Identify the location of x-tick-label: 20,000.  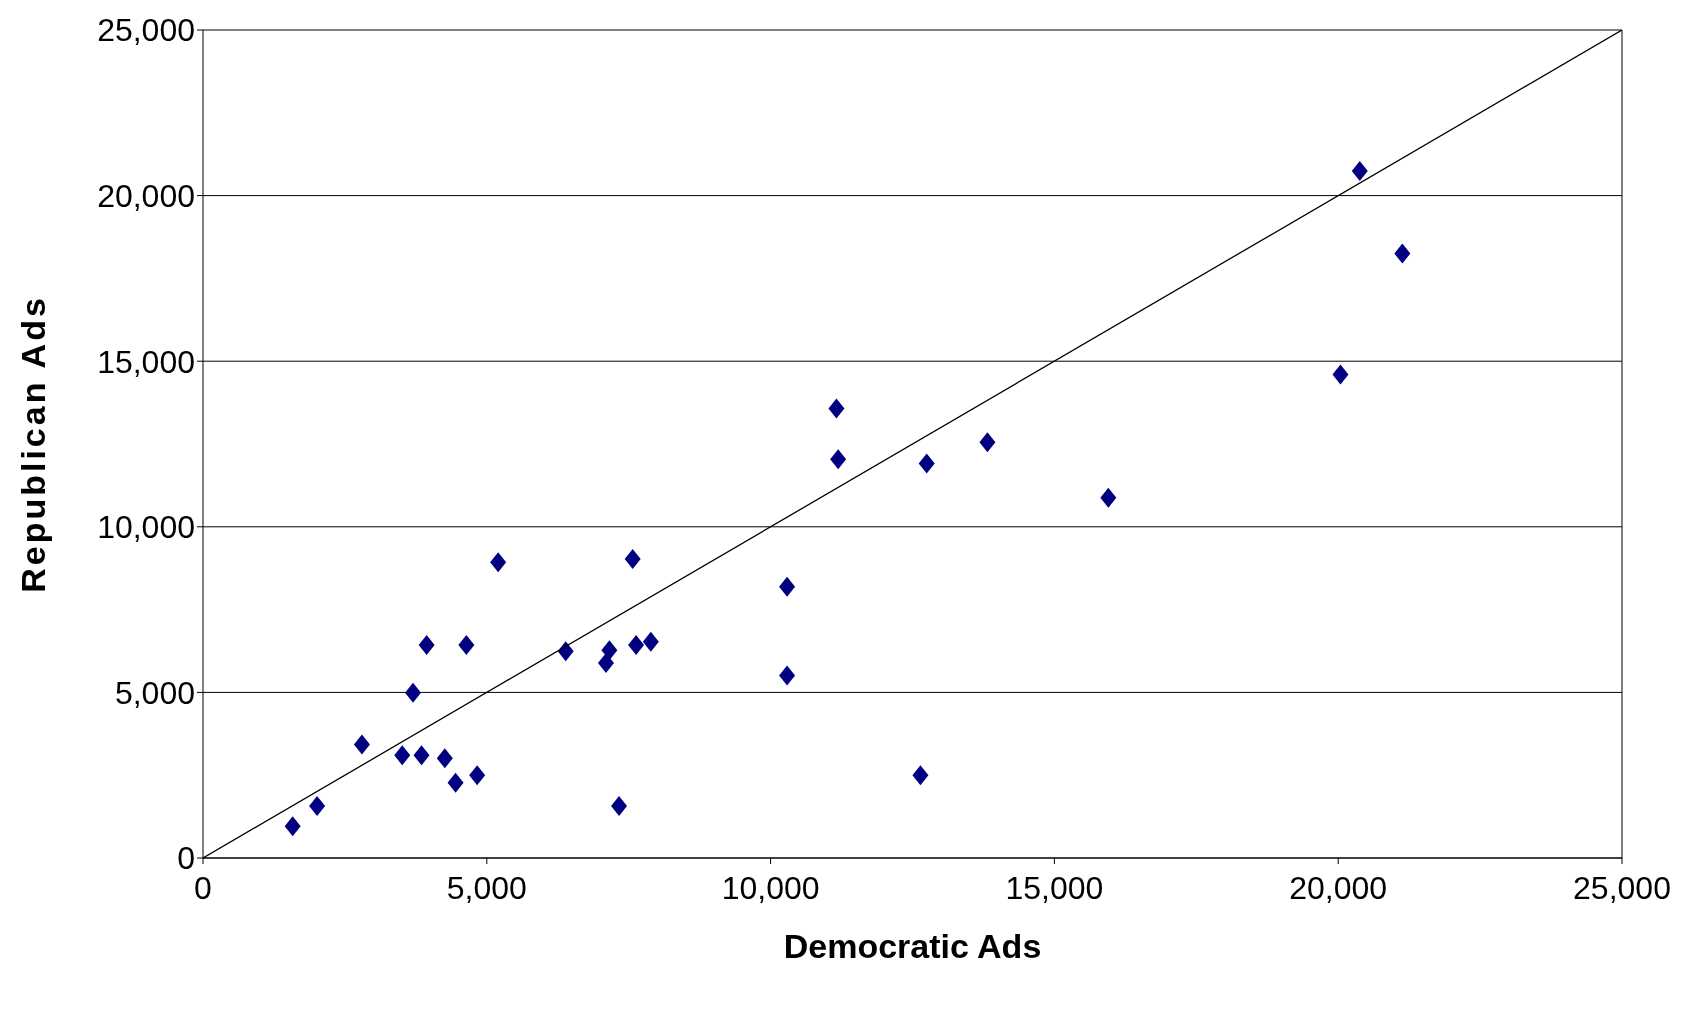
(1338, 887).